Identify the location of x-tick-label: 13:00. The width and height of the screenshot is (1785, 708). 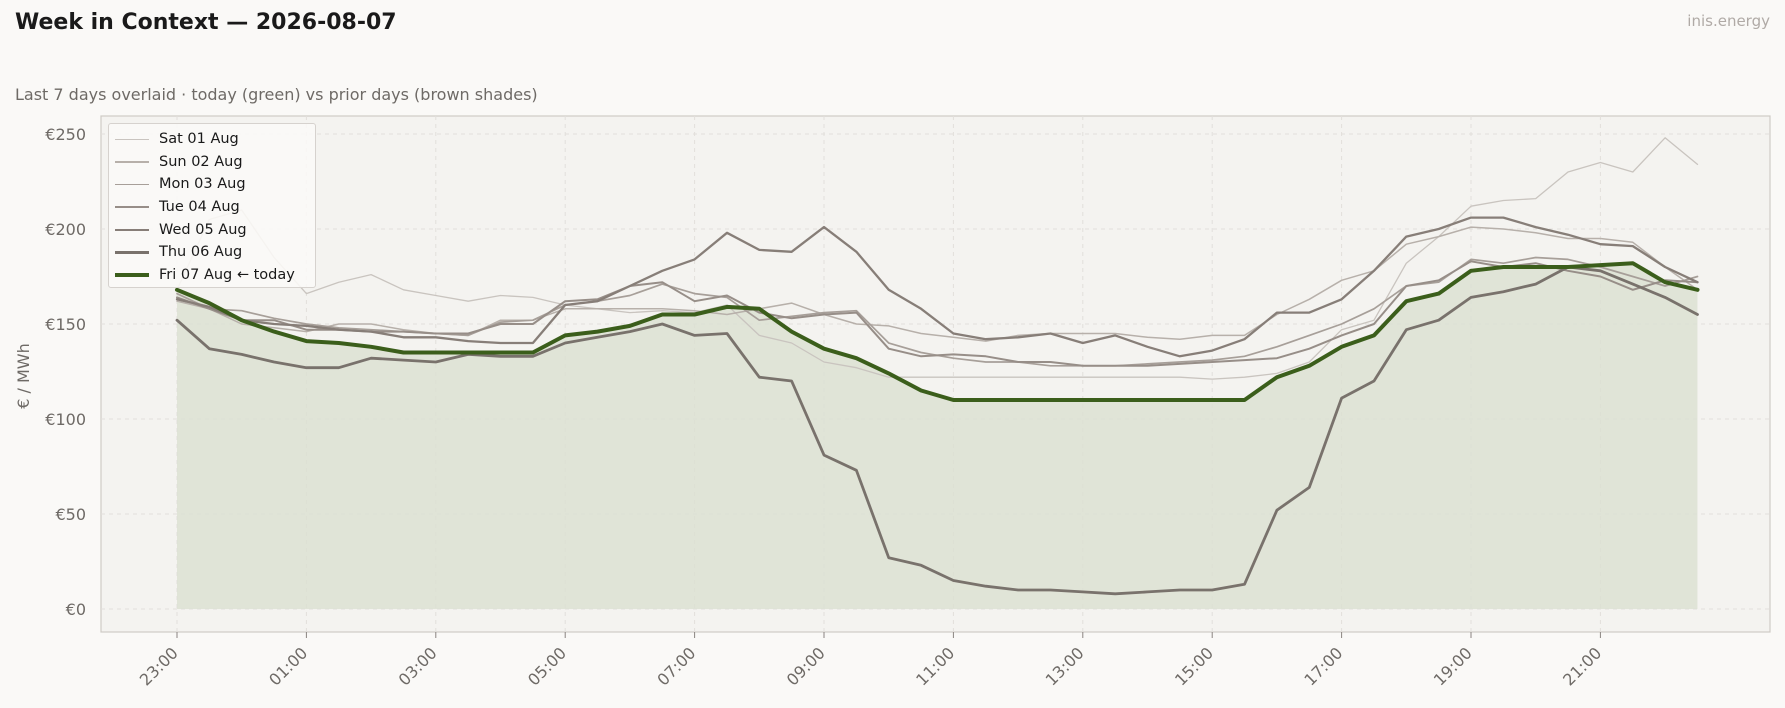
(1065, 666).